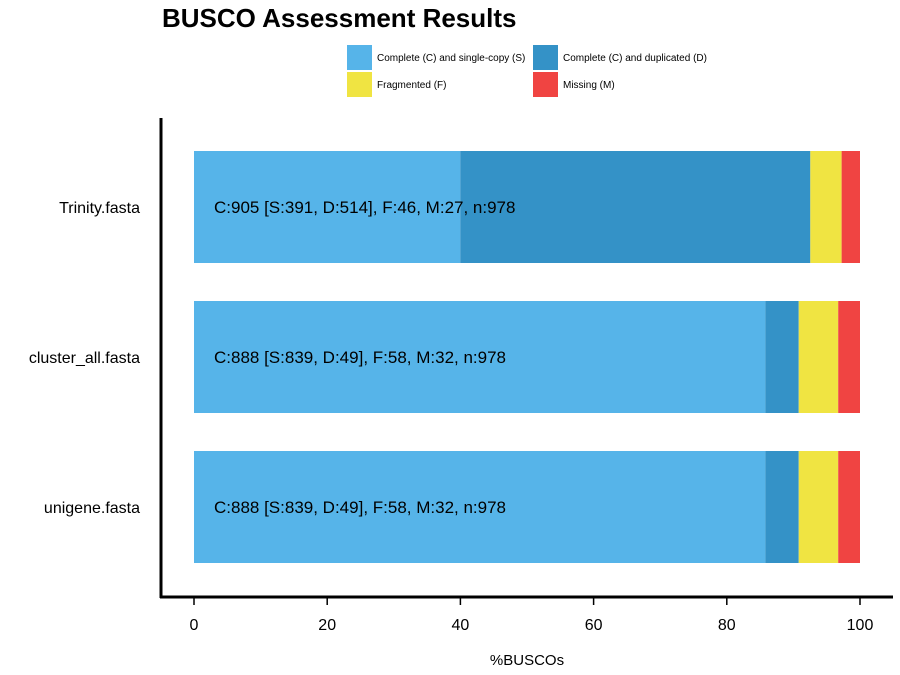 The image size is (900, 675). I want to click on x-tick-label: 100, so click(860, 625).